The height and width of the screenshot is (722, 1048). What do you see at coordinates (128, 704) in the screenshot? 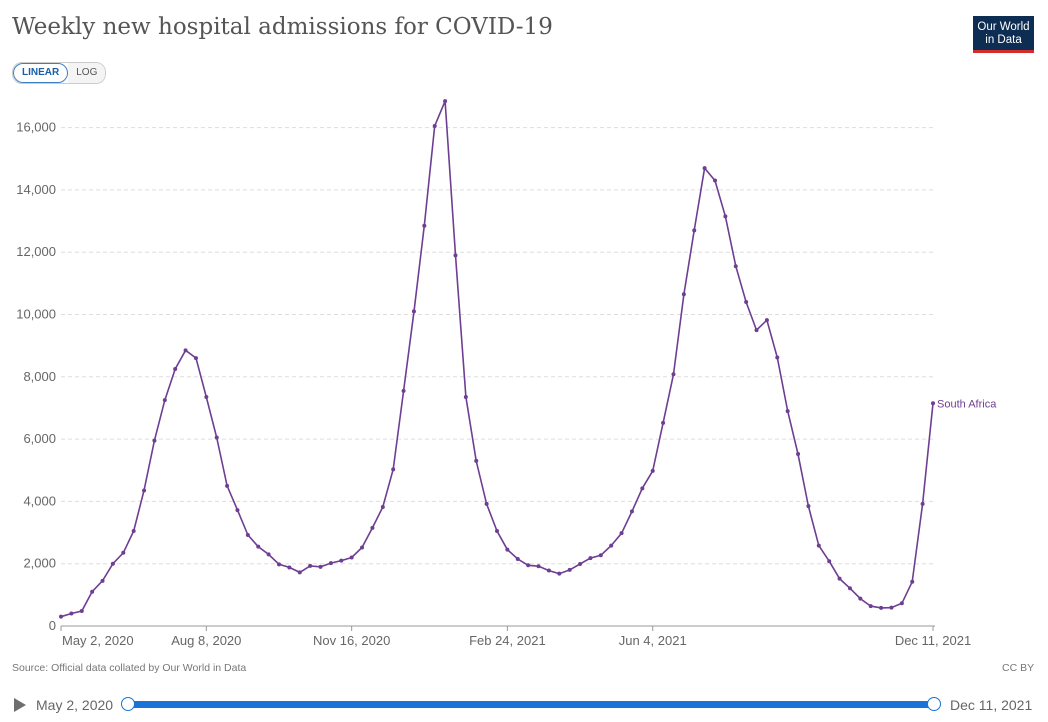
I see `timeline-start-handle` at bounding box center [128, 704].